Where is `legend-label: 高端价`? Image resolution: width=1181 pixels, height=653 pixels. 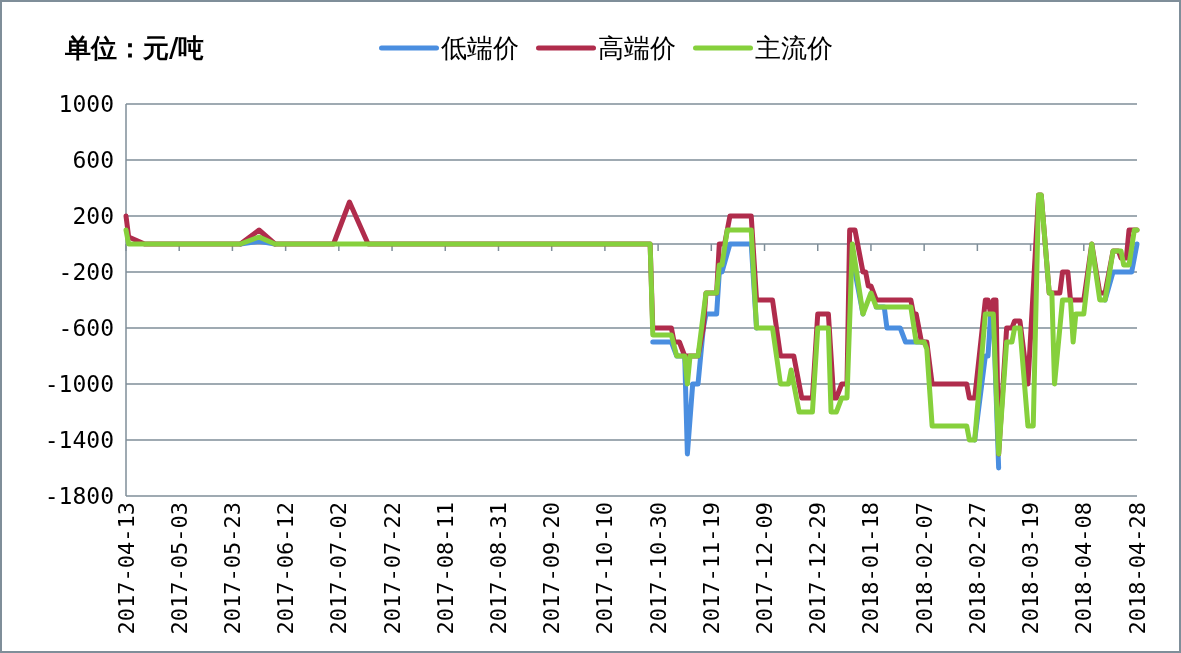
legend-label: 高端价 is located at coordinates (636, 48).